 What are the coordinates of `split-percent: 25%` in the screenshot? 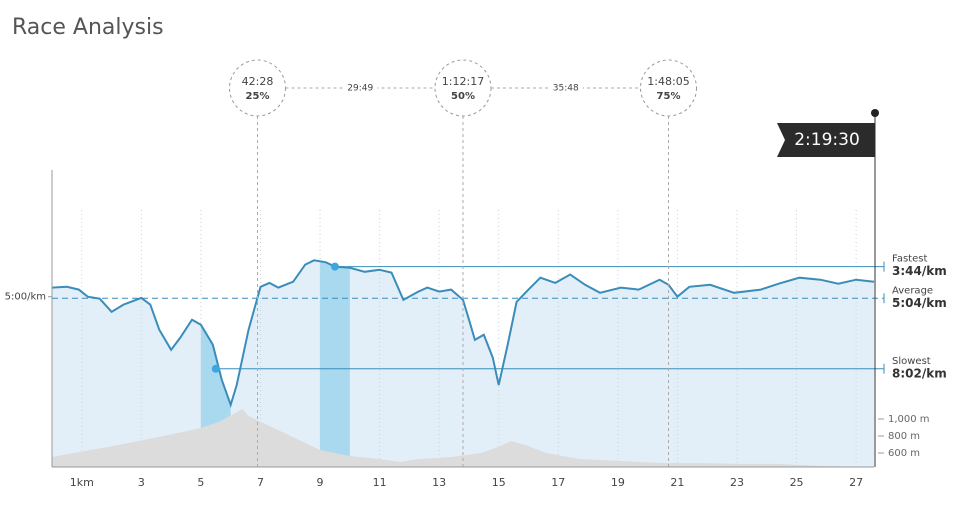 It's located at (258, 96).